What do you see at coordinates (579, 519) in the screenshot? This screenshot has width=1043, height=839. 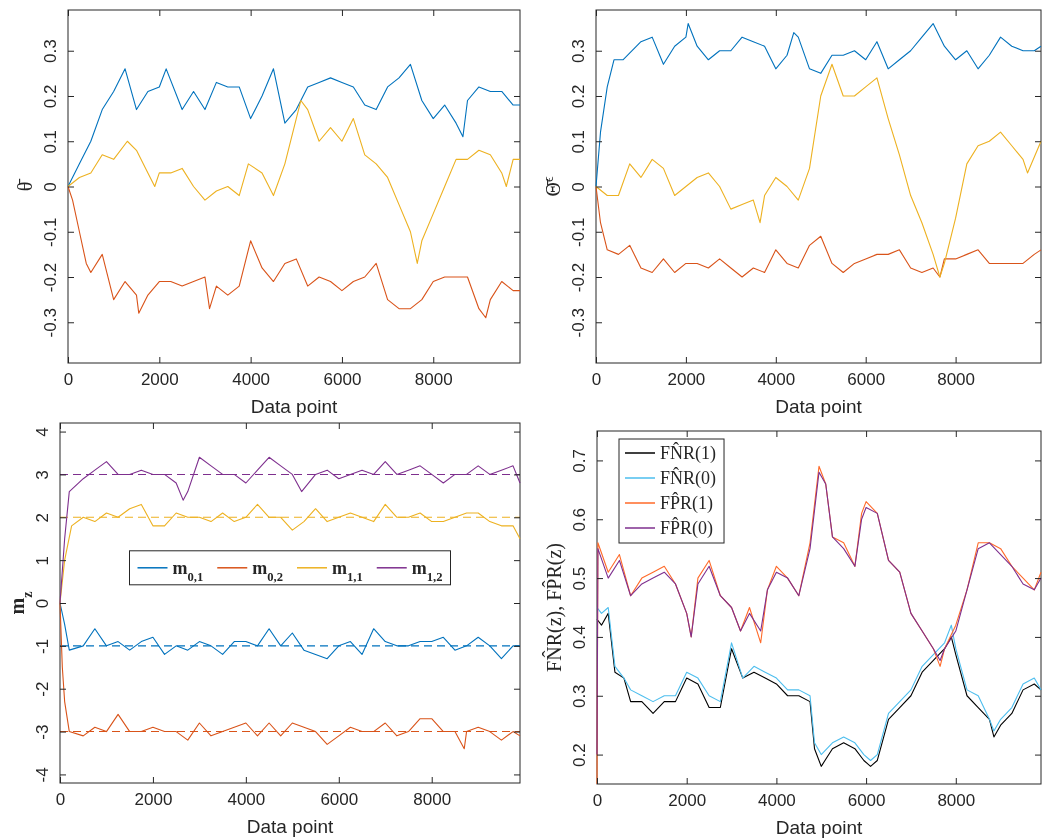 I see `y-tick-label: 0.6` at bounding box center [579, 519].